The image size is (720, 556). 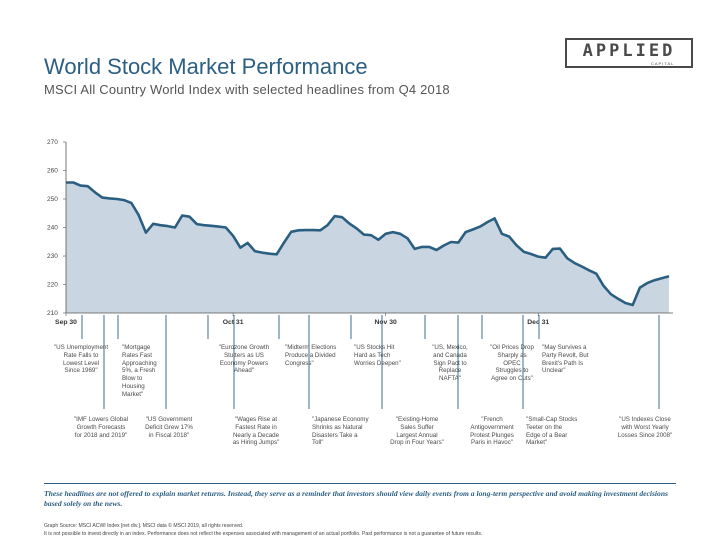 I want to click on headline-line: with Worst Yearly, so click(x=645, y=427).